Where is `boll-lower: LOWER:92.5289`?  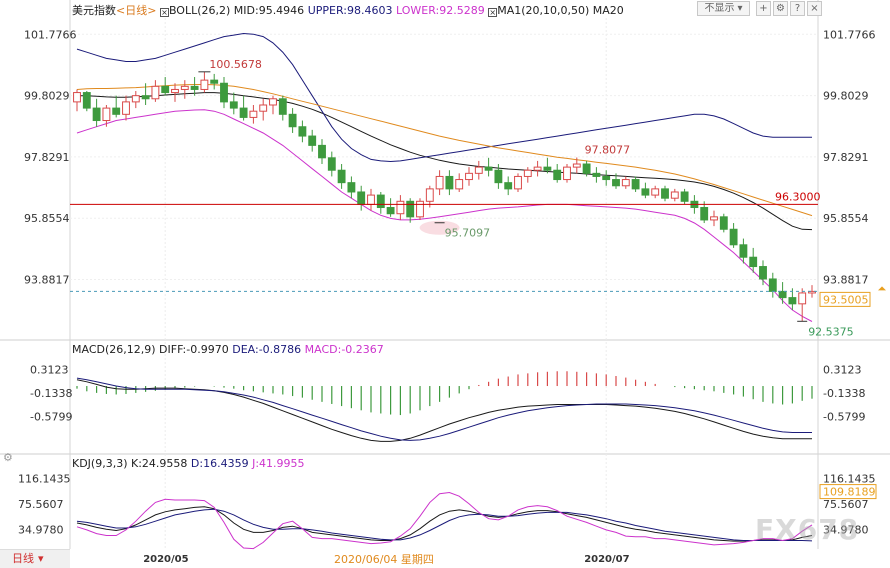 boll-lower: LOWER:92.5289 is located at coordinates (440, 10).